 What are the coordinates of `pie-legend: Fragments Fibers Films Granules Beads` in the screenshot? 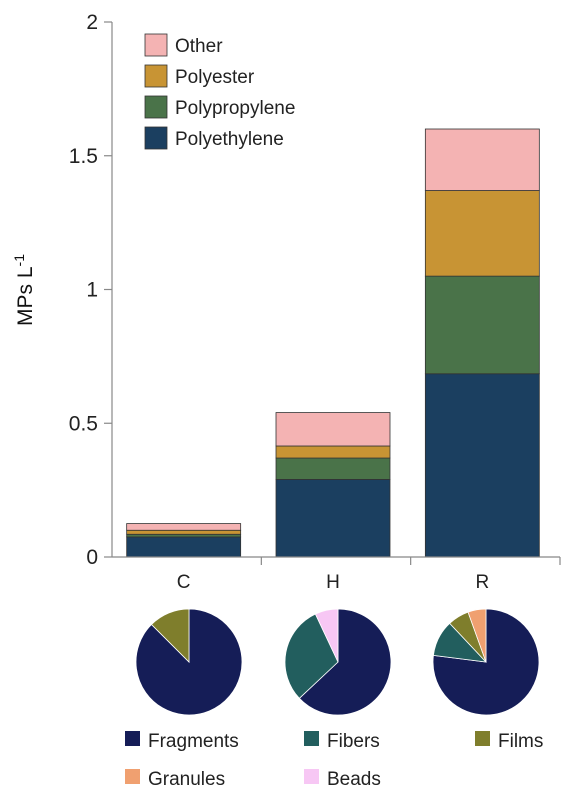 It's located at (334, 760).